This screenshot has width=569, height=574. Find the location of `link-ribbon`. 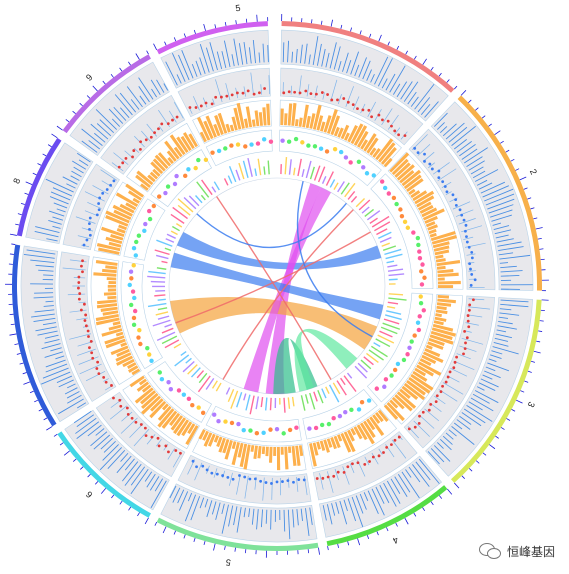

link-ribbon is located at coordinates (287, 290).